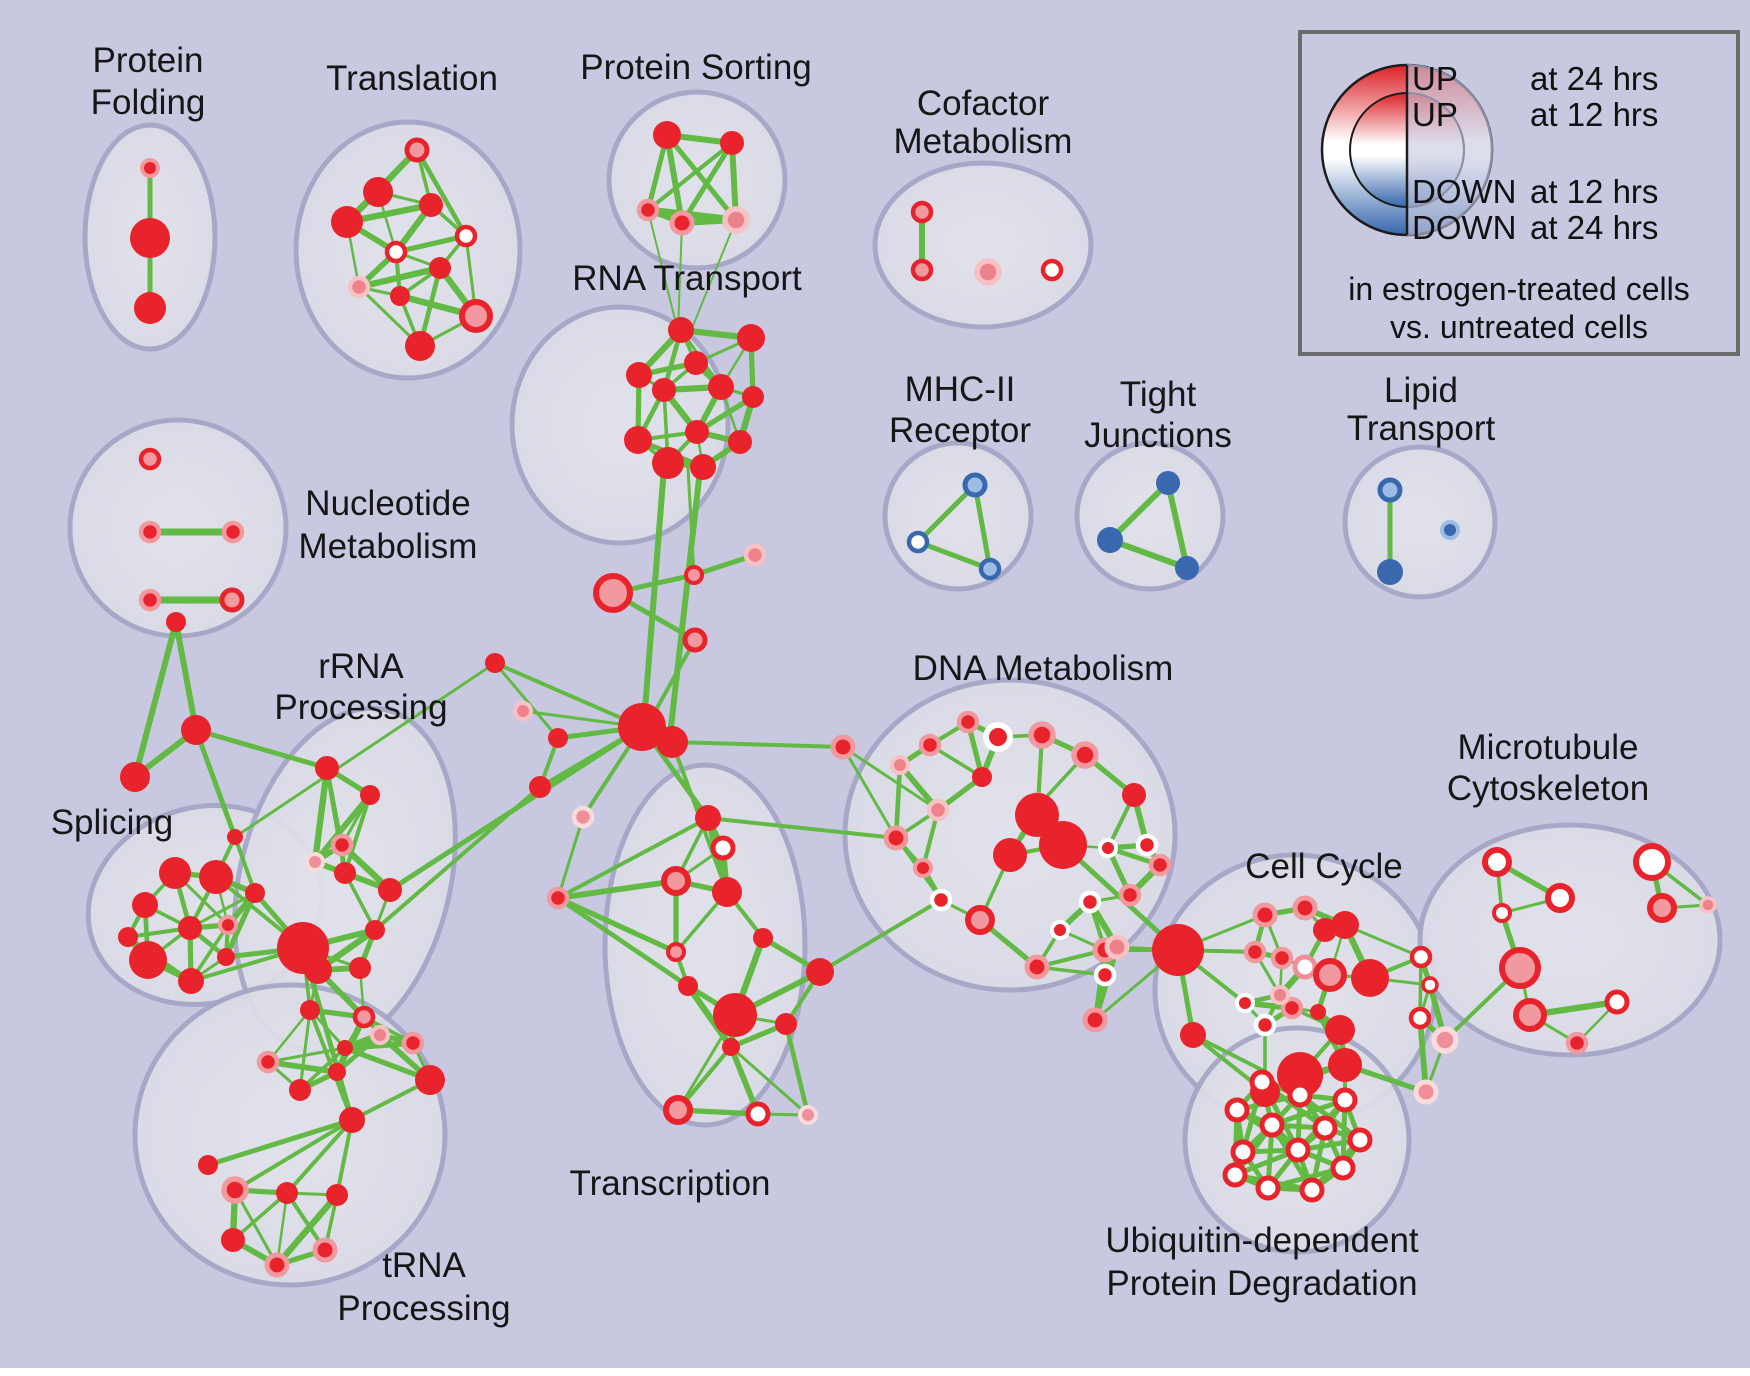 This screenshot has width=1750, height=1376. Describe the element at coordinates (1594, 114) in the screenshot. I see `legend-row-time: at 12 hrs` at that location.